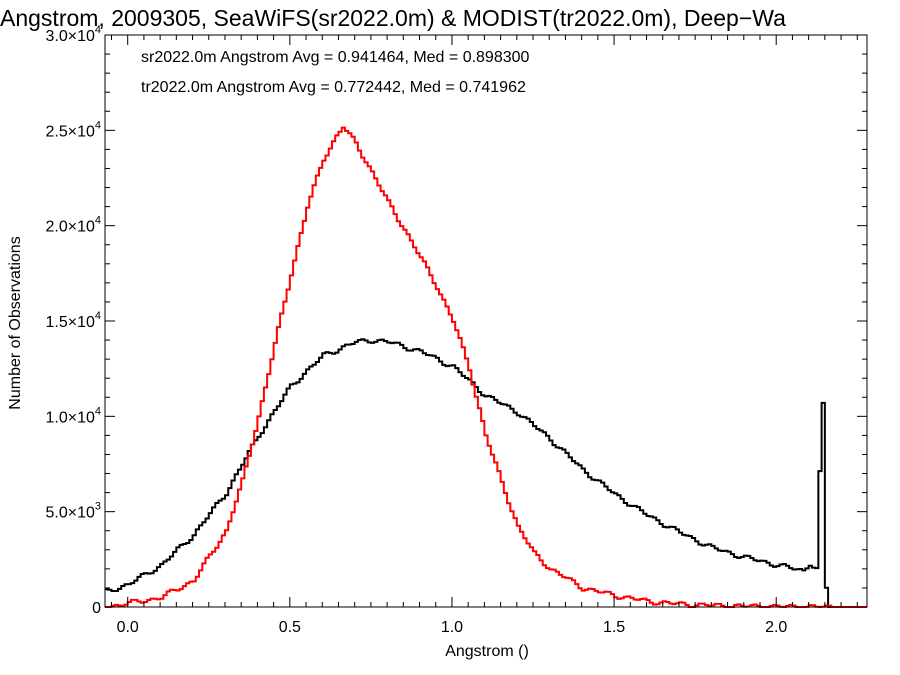  What do you see at coordinates (614, 627) in the screenshot?
I see `x-tick-label: 1.5` at bounding box center [614, 627].